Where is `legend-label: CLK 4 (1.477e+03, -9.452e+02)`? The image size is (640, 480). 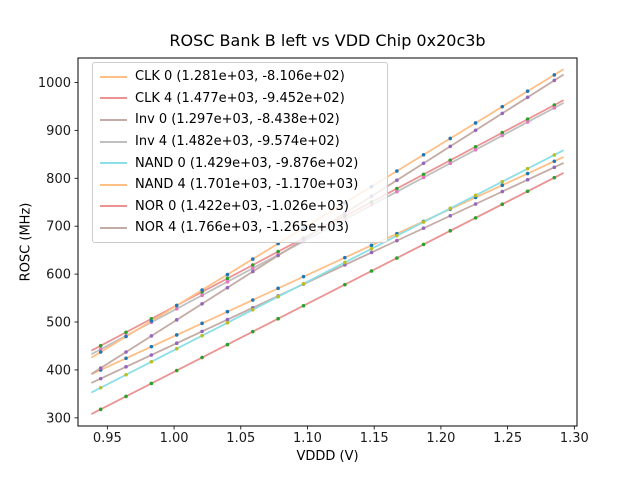
legend-label: CLK 4 (1.477e+03, -9.452e+02) is located at coordinates (240, 98).